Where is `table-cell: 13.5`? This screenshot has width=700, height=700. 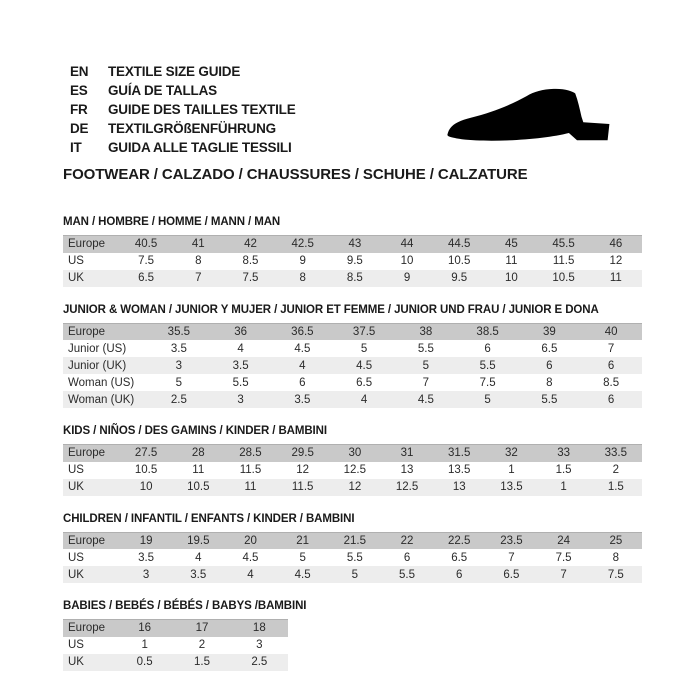
table-cell: 13.5 is located at coordinates (511, 487).